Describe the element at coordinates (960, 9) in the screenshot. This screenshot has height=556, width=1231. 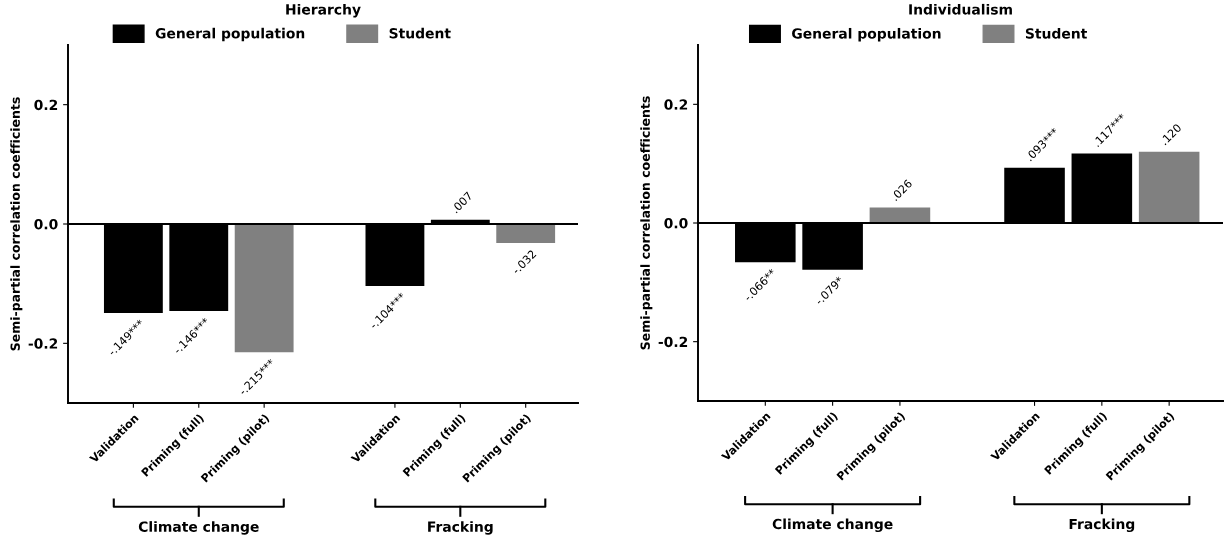
I see `chart-title: Individualism` at that location.